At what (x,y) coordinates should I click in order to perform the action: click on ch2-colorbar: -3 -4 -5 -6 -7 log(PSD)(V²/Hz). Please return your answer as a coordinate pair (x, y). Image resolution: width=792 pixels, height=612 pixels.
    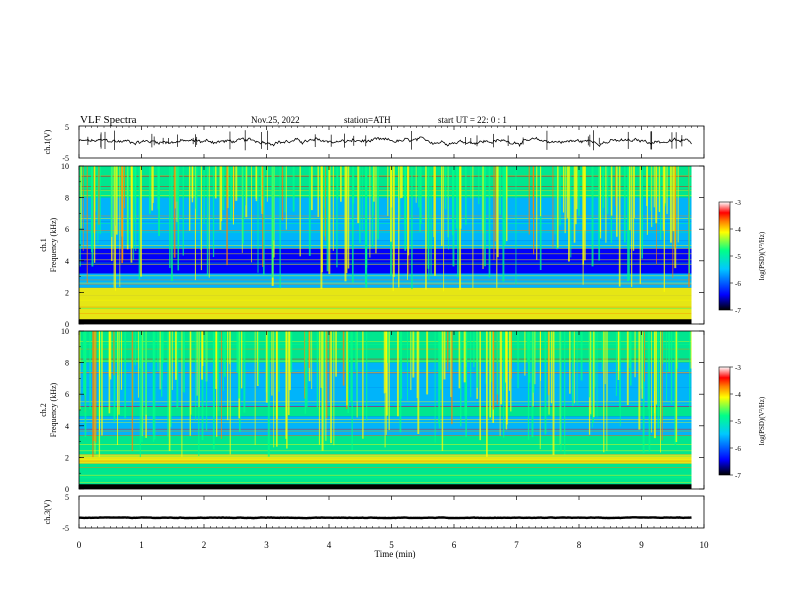
    Looking at the image, I should click on (742, 422).